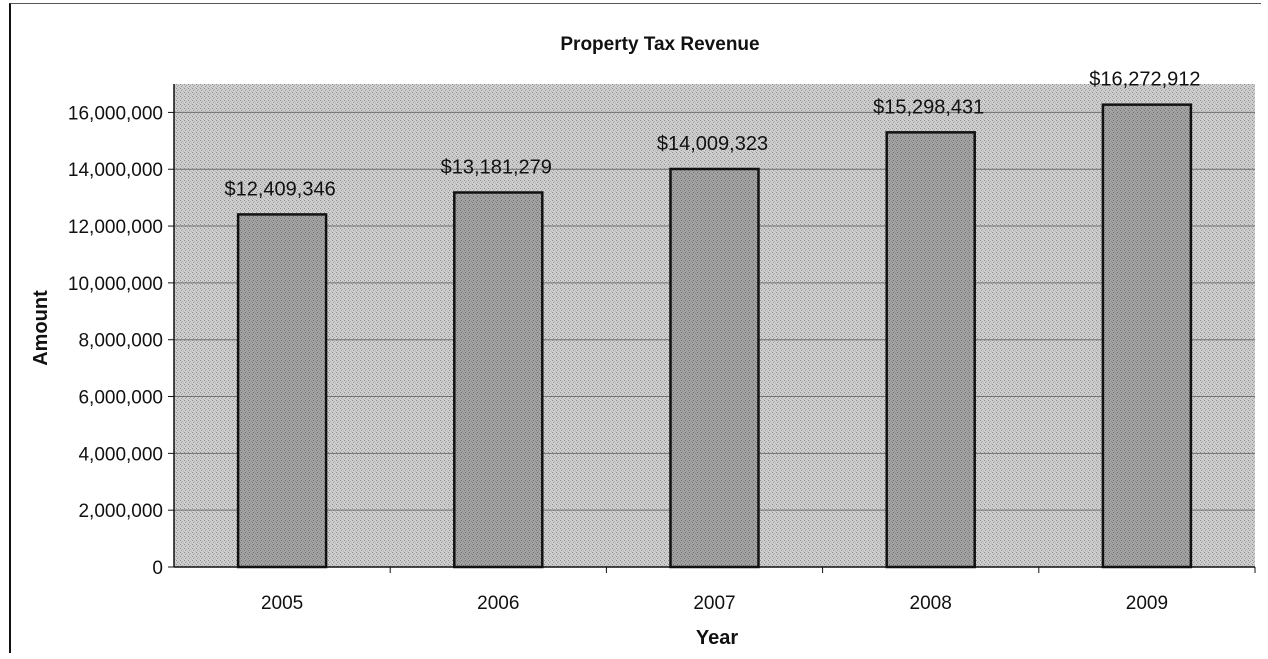  I want to click on bar-2009, so click(1147, 336).